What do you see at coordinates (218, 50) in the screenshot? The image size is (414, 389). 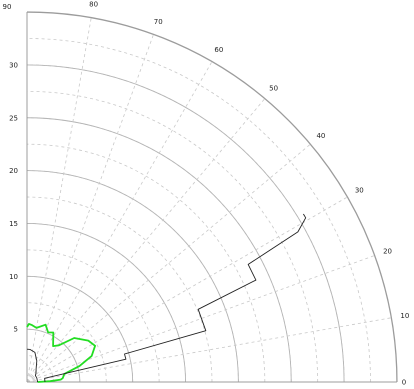 I see `angle-tick-label: 60` at bounding box center [218, 50].